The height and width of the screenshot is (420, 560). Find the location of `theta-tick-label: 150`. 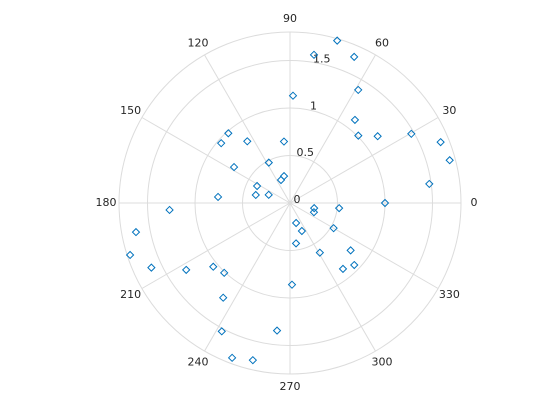

theta-tick-label: 150 is located at coordinates (130, 110).